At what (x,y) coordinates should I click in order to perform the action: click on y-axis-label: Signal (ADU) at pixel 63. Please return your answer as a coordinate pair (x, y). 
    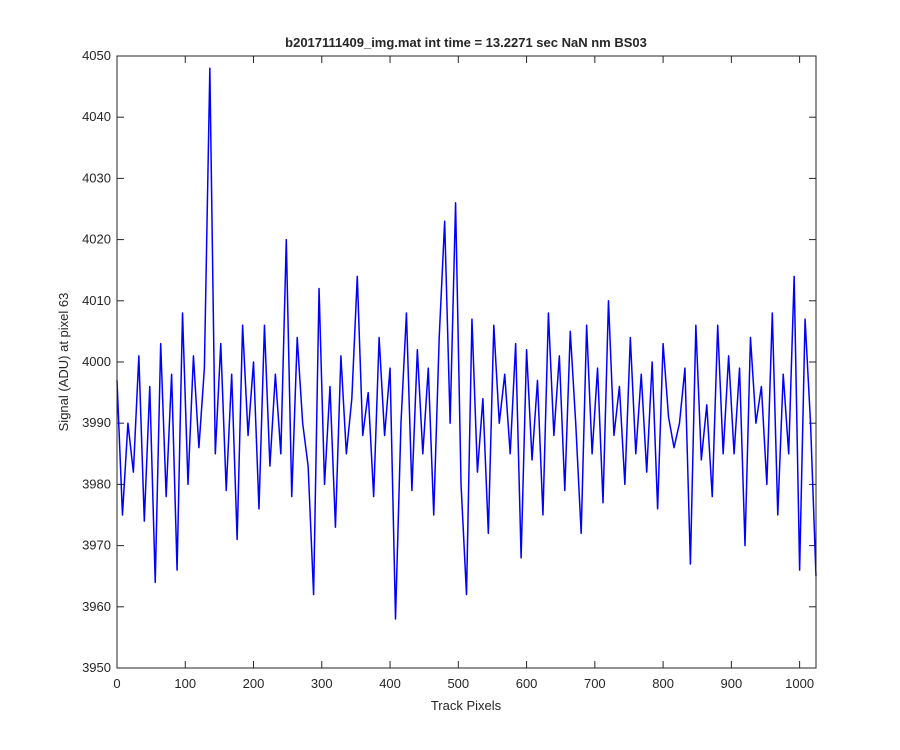
    Looking at the image, I should click on (63, 362).